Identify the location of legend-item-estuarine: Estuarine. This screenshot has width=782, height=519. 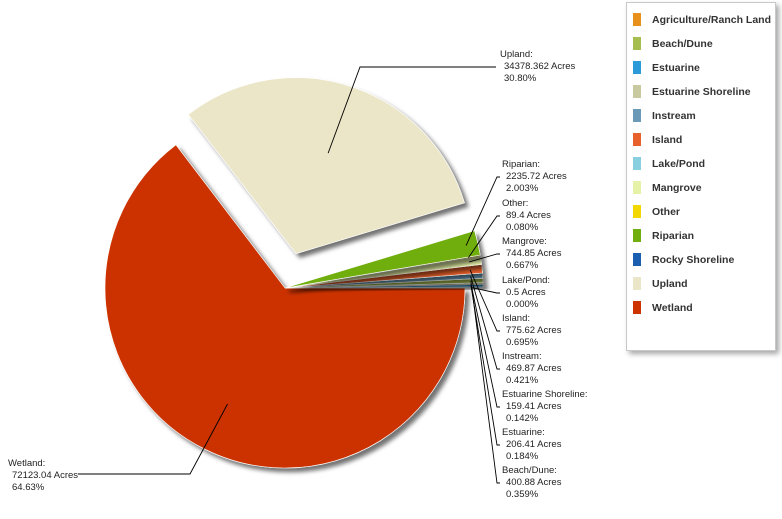
(666, 67).